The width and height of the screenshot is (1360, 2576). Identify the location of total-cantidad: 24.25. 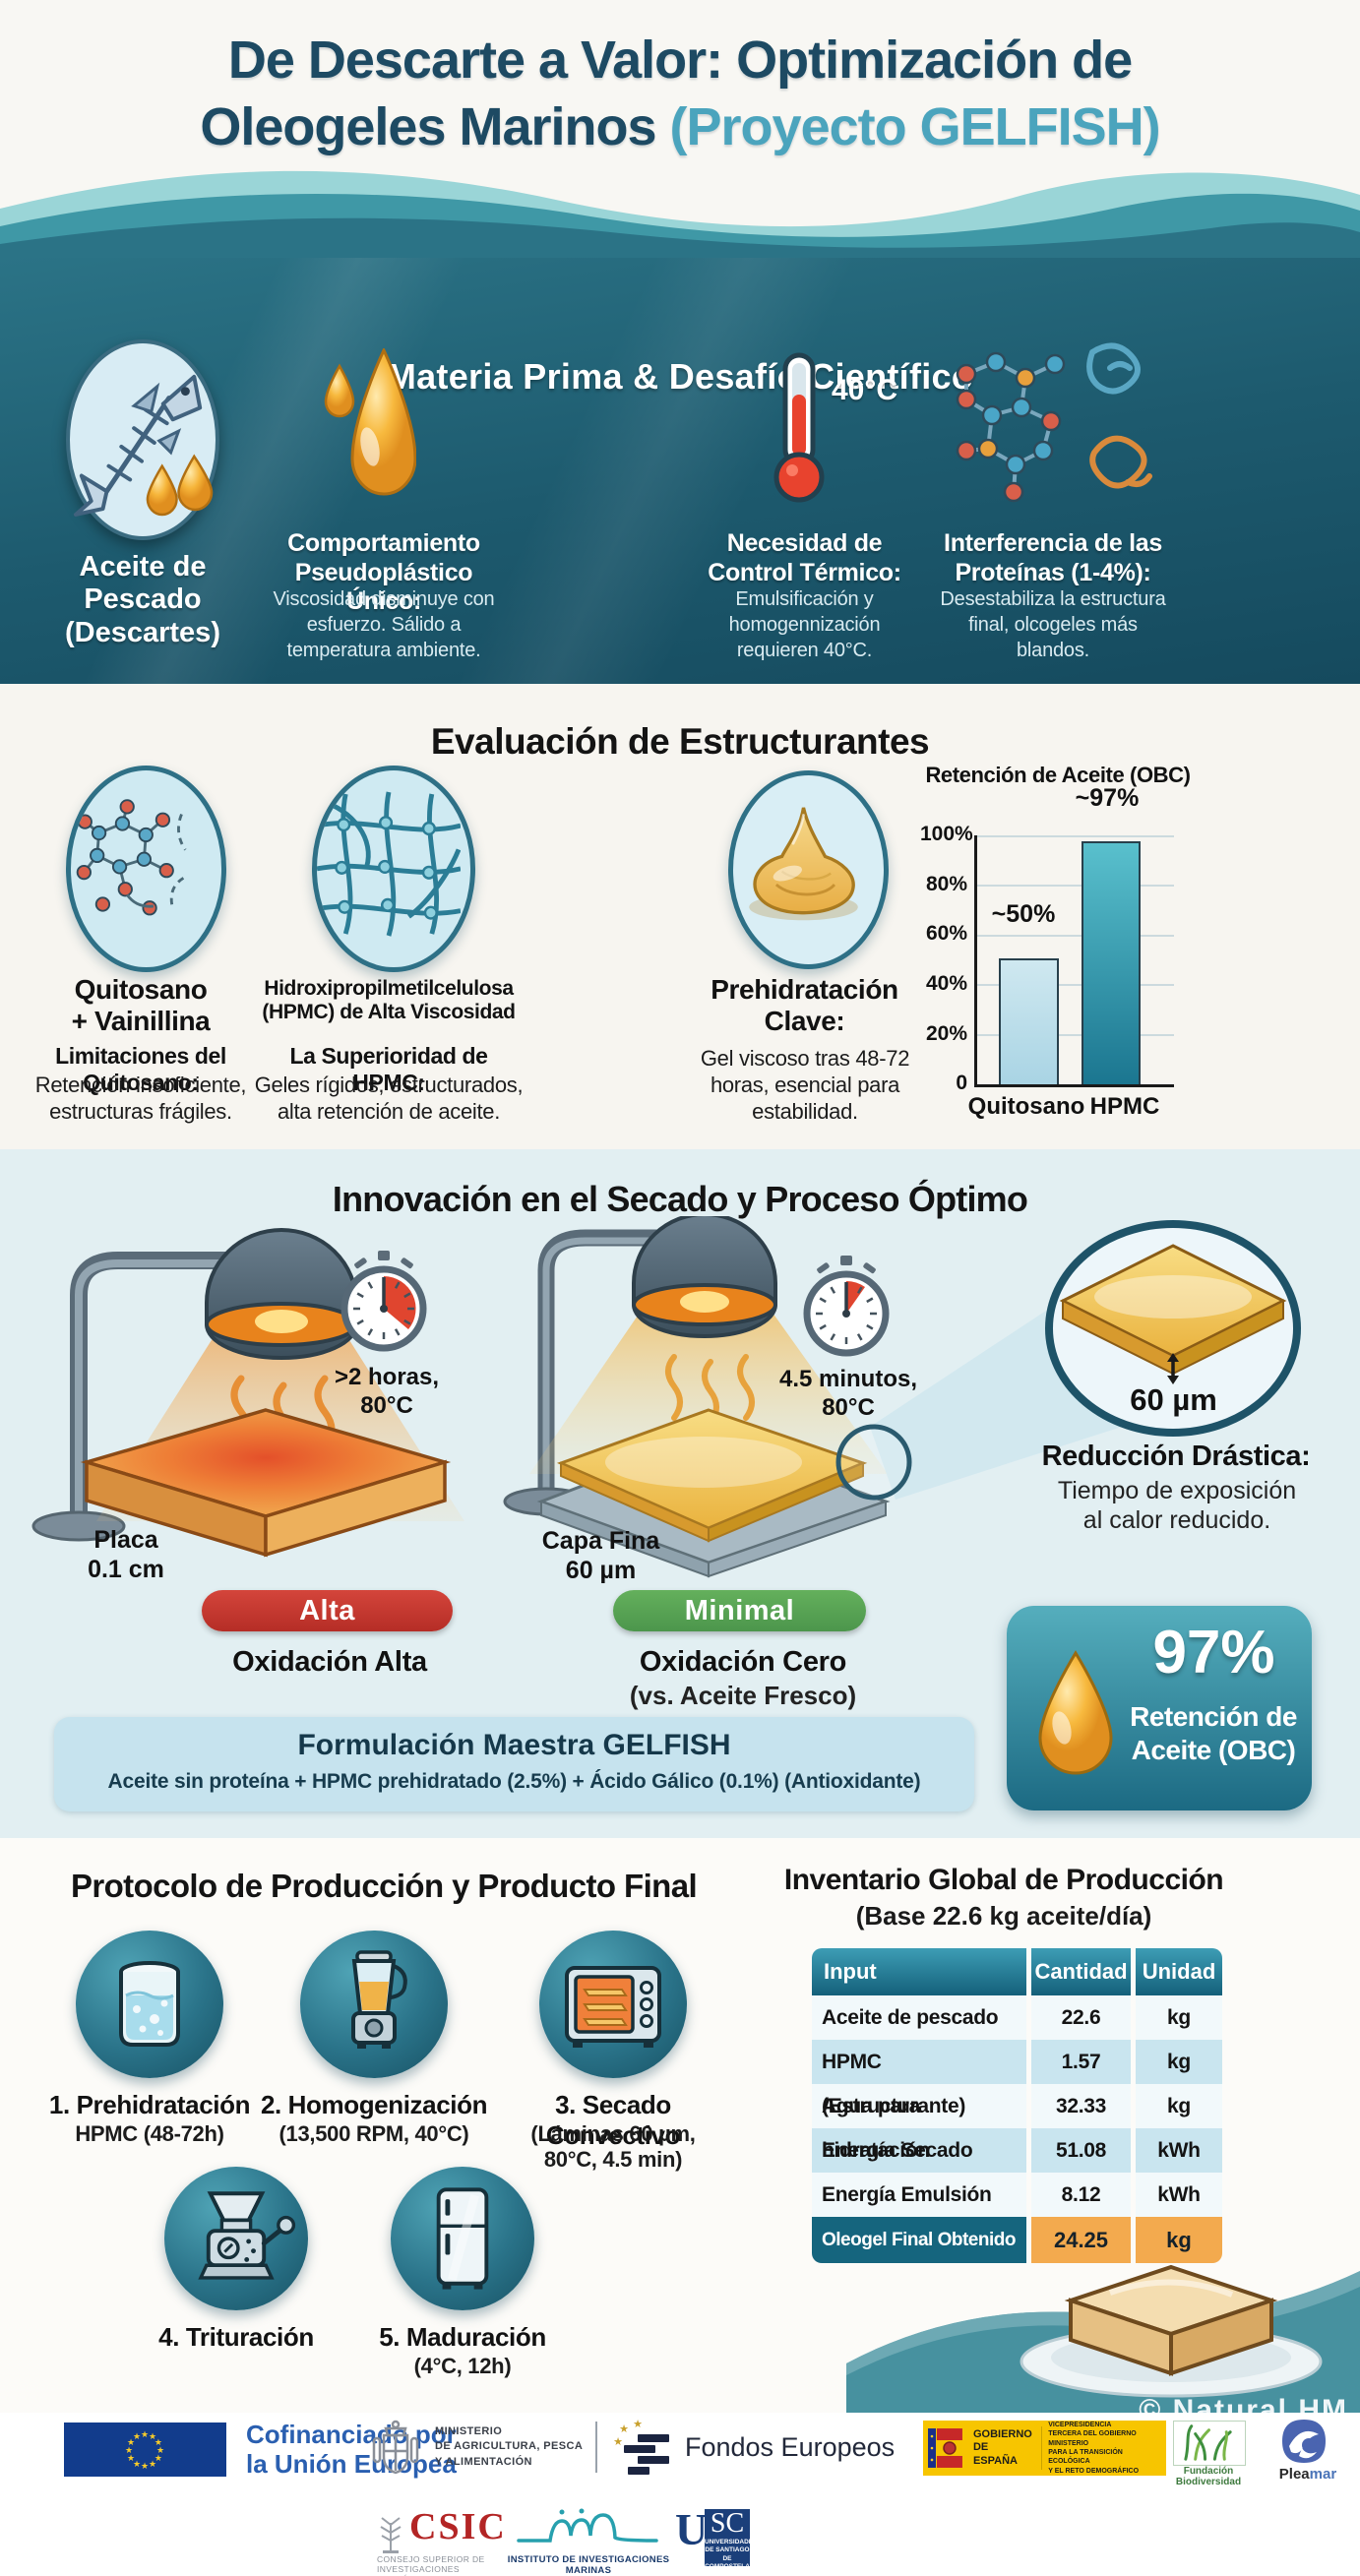
(1081, 2240).